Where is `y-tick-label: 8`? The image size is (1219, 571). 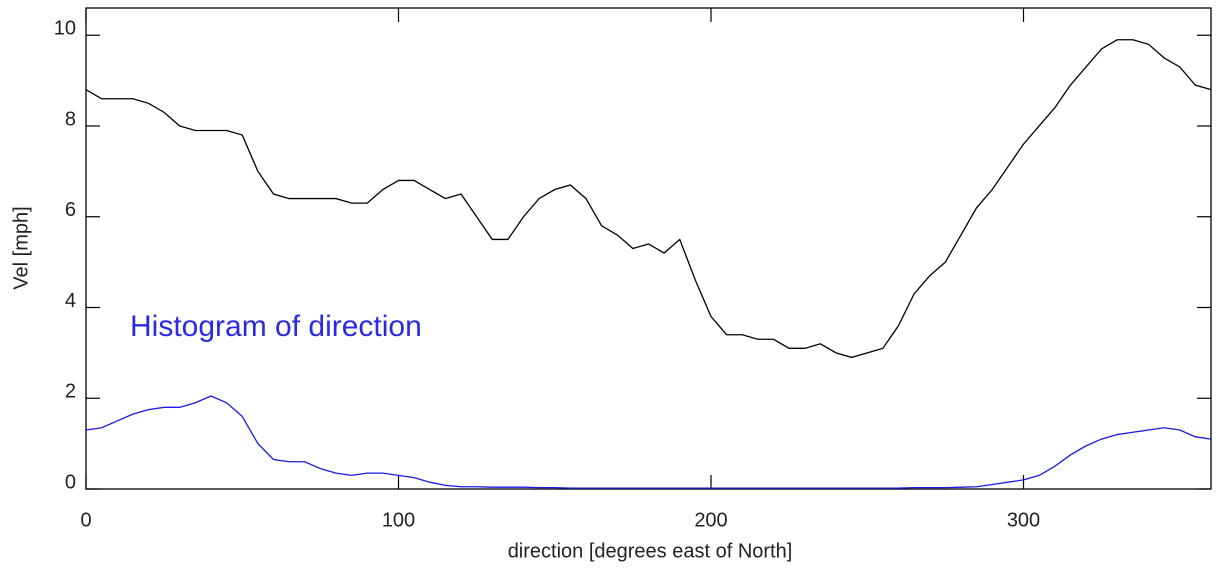
y-tick-label: 8 is located at coordinates (70, 119).